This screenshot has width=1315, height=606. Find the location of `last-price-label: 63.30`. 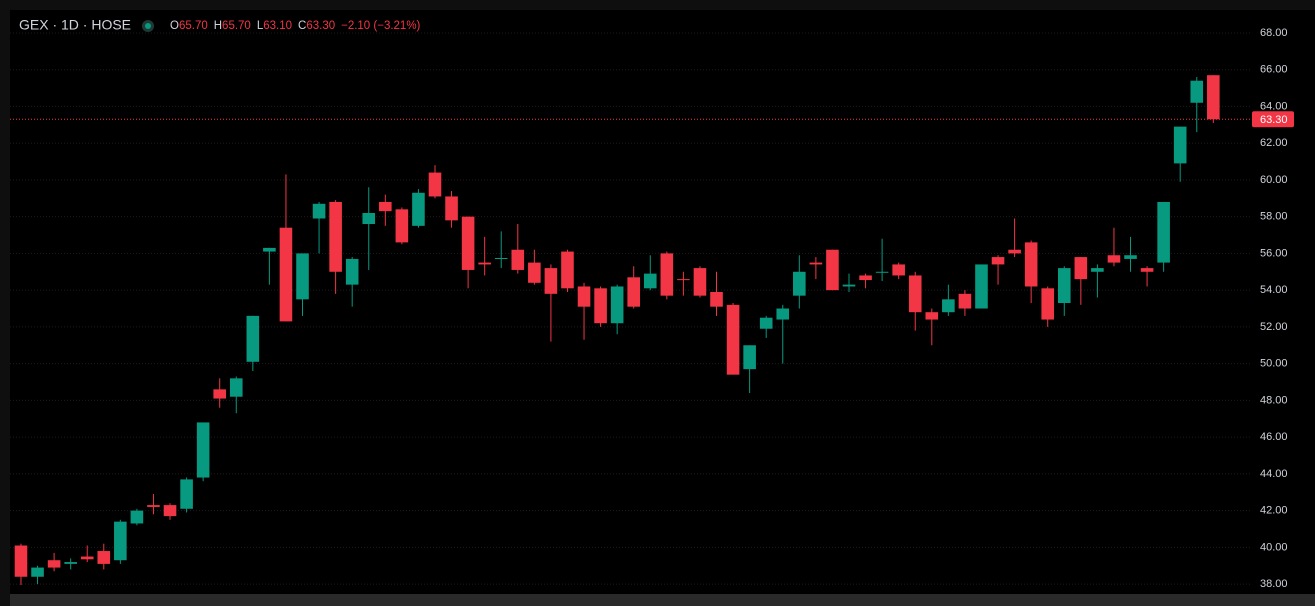

last-price-label: 63.30 is located at coordinates (1274, 120).